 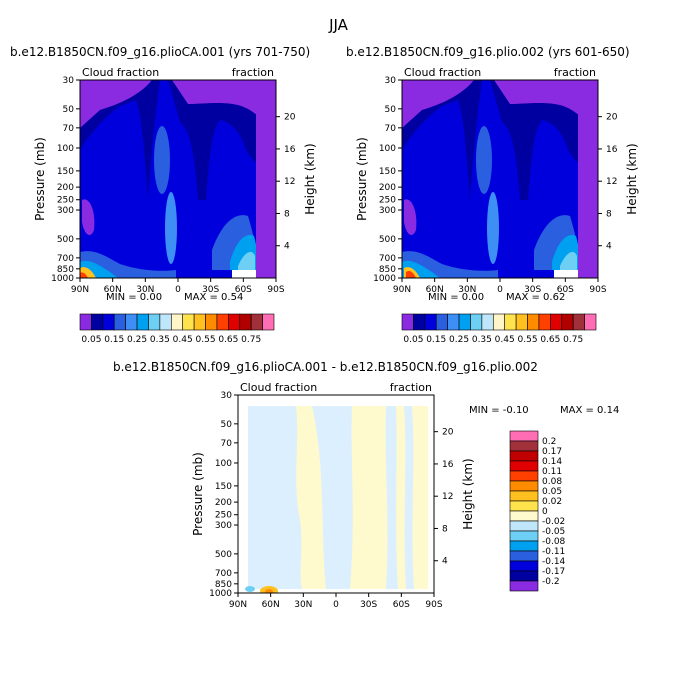 I want to click on panel-1-xtick-label: 90S, so click(x=275, y=290).